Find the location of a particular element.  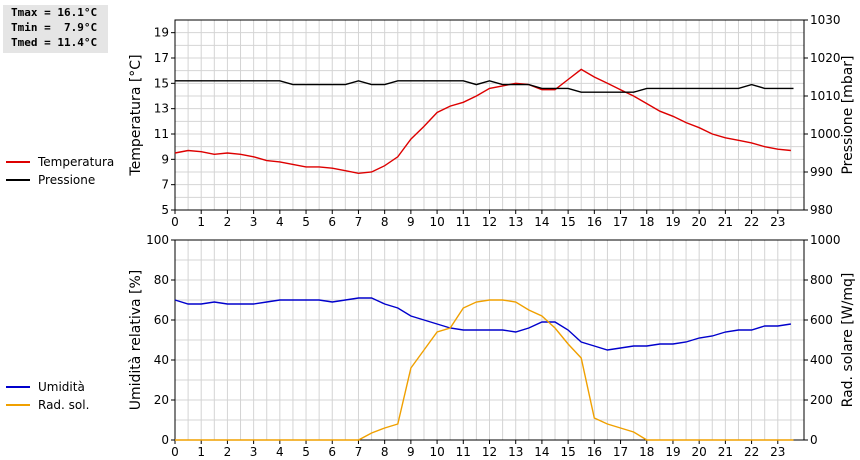

panel1-left-tick-label: 17 is located at coordinates (161, 58).